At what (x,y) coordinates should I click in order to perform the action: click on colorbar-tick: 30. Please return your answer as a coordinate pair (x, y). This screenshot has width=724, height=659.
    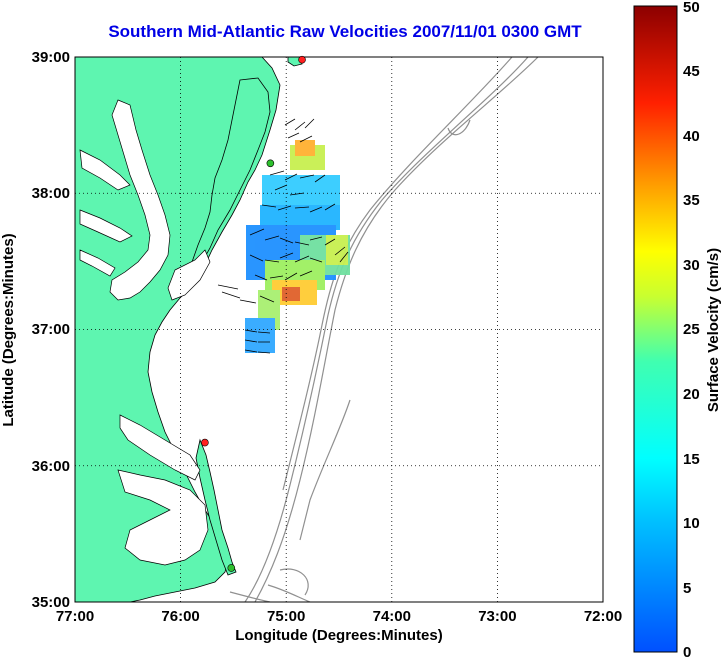
    Looking at the image, I should click on (691, 265).